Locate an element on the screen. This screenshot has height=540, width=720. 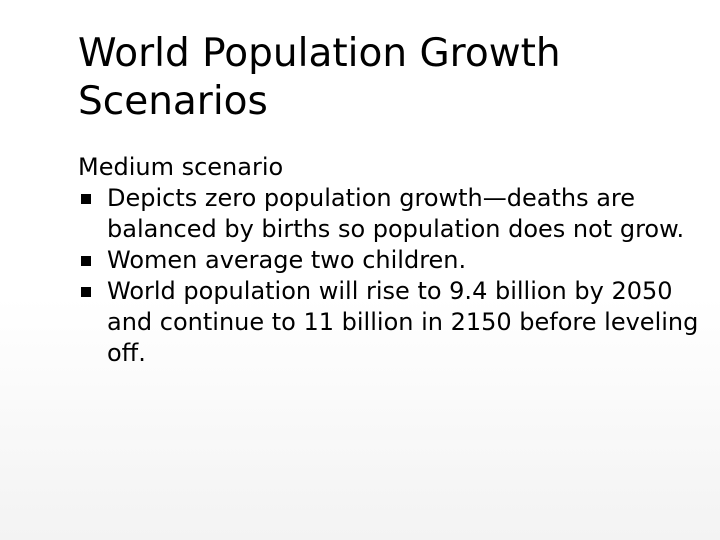
bullet-item: Women average two children. is located at coordinates (393, 260).